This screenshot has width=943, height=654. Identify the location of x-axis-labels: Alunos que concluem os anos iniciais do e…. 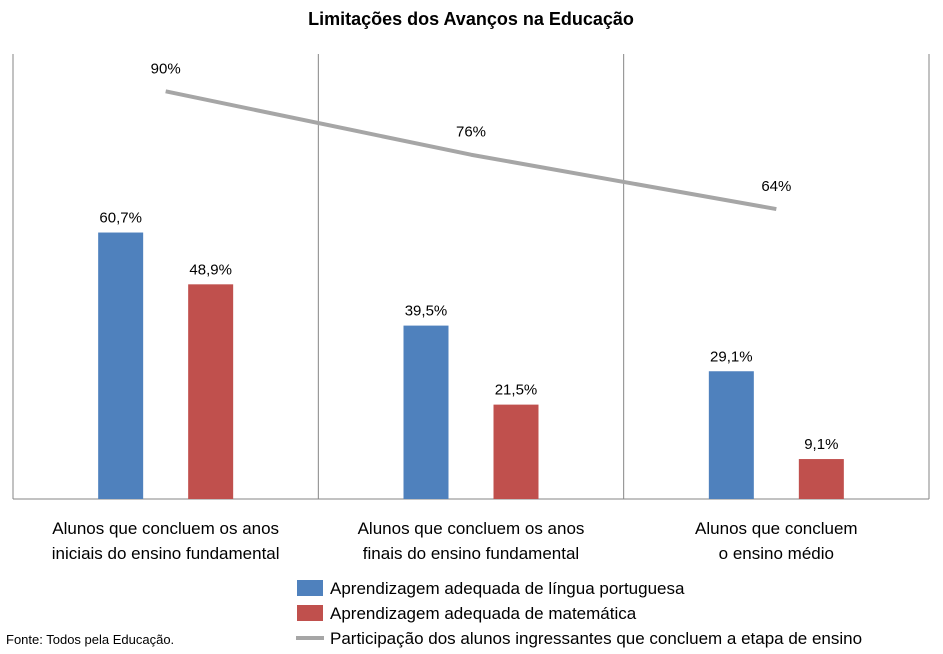
(455, 541).